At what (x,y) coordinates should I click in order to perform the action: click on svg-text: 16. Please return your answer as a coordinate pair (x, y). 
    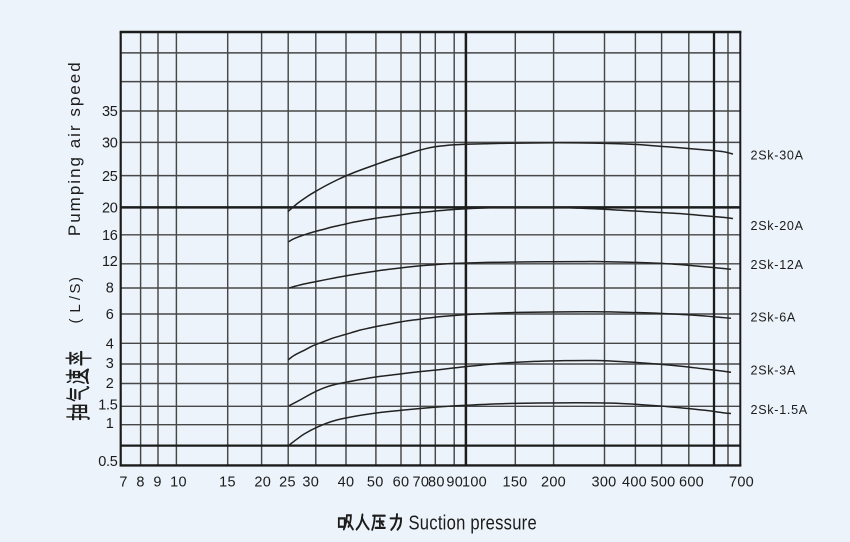
    Looking at the image, I should click on (110, 236).